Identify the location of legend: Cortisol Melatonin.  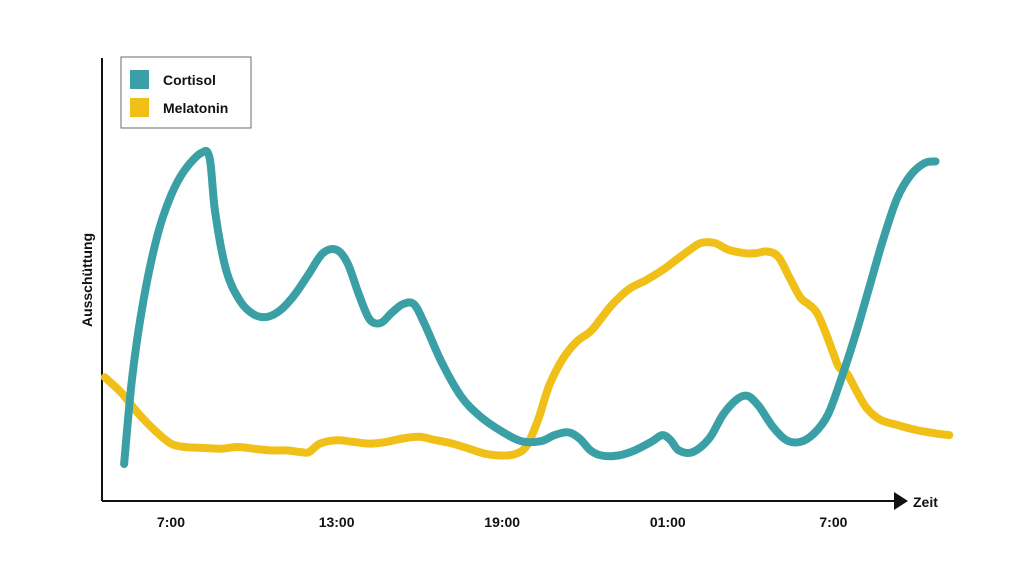
(186, 92).